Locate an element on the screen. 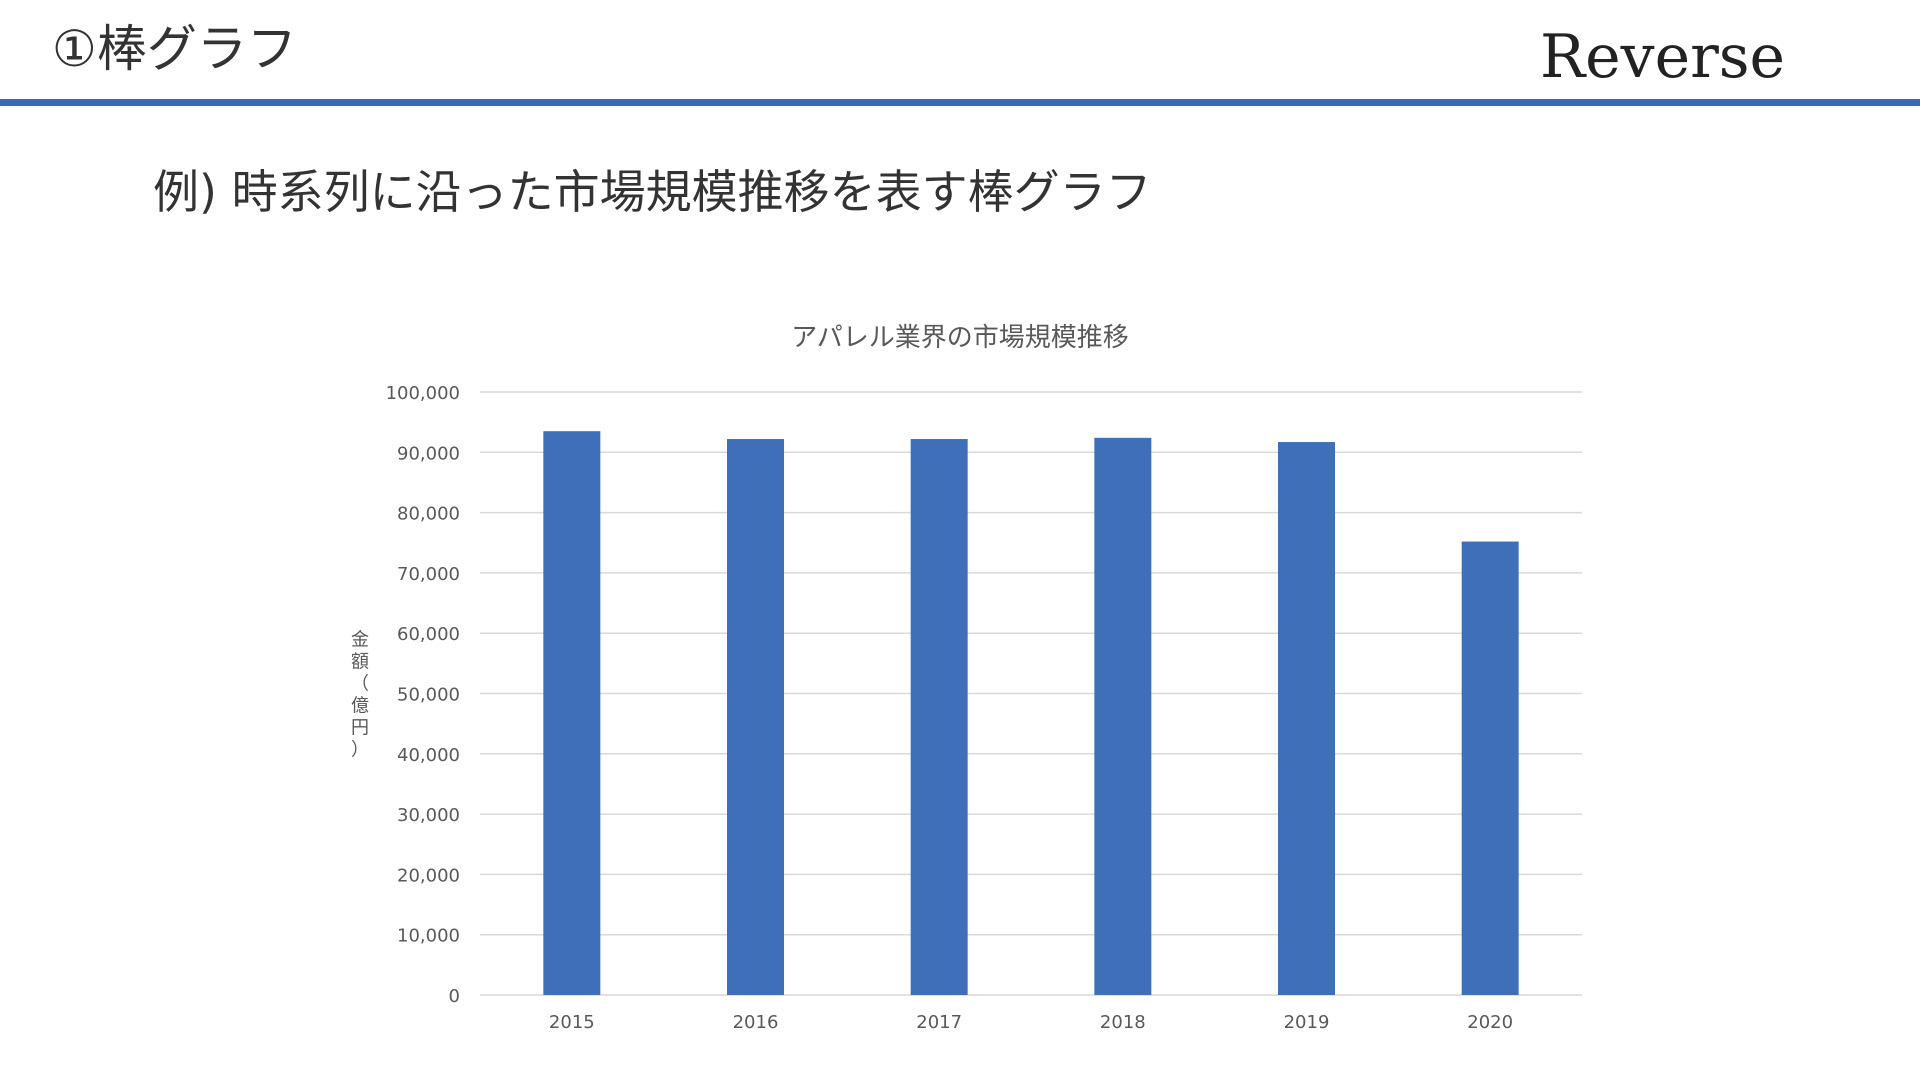 The height and width of the screenshot is (1080, 1920). x-tick-label: 2016 is located at coordinates (756, 1022).